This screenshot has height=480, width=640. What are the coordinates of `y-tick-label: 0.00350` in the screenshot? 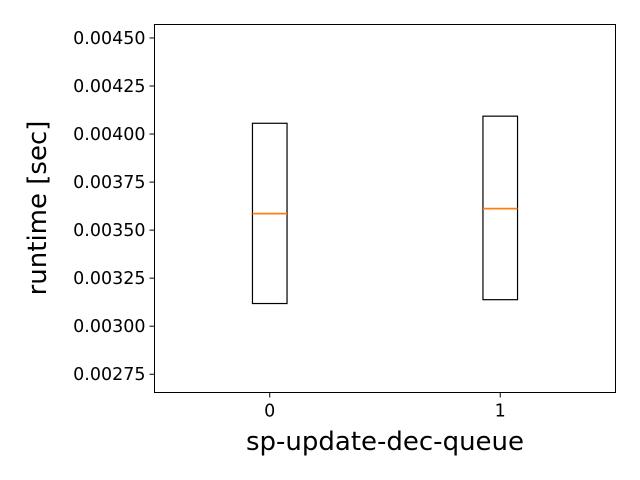 It's located at (109, 231).